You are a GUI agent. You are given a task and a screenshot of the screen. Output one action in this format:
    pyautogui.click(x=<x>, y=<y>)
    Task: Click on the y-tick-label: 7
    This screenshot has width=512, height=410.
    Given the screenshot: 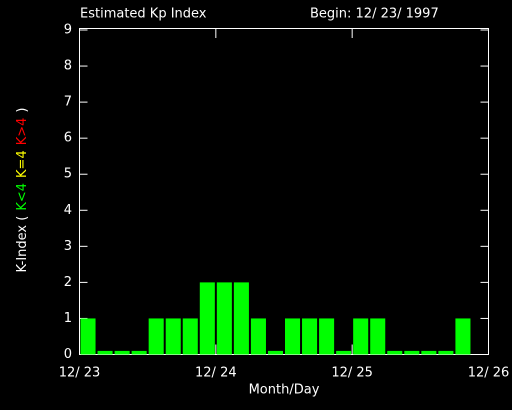 What is the action you would take?
    pyautogui.click(x=68, y=102)
    